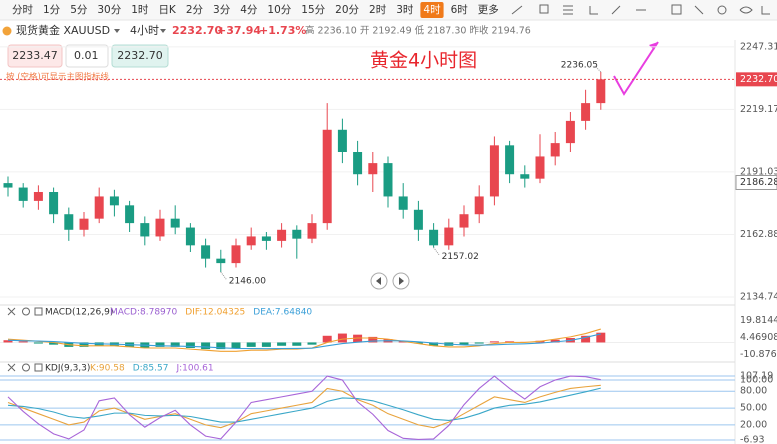 The image size is (777, 444). What do you see at coordinates (63, 30) in the screenshot?
I see `symbol: 现货黄金 XAUUSD` at bounding box center [63, 30].